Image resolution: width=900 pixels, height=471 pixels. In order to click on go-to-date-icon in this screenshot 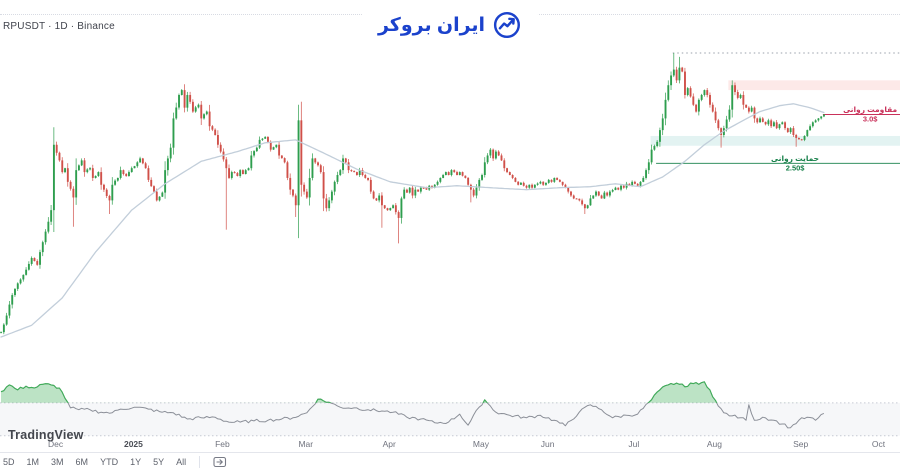, I will do `click(220, 462)`.